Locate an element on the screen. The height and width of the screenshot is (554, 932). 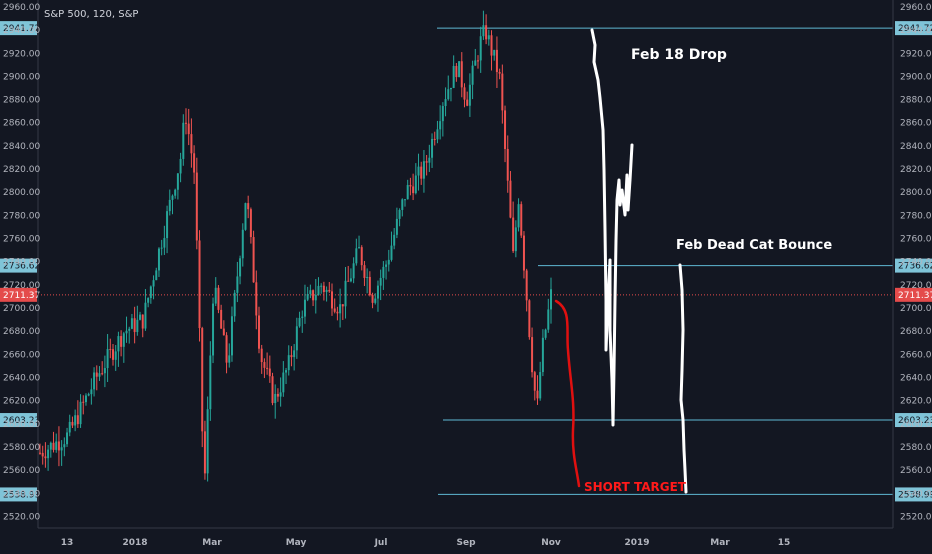
y-tick-label-right: 2520.00 is located at coordinates (916, 517).